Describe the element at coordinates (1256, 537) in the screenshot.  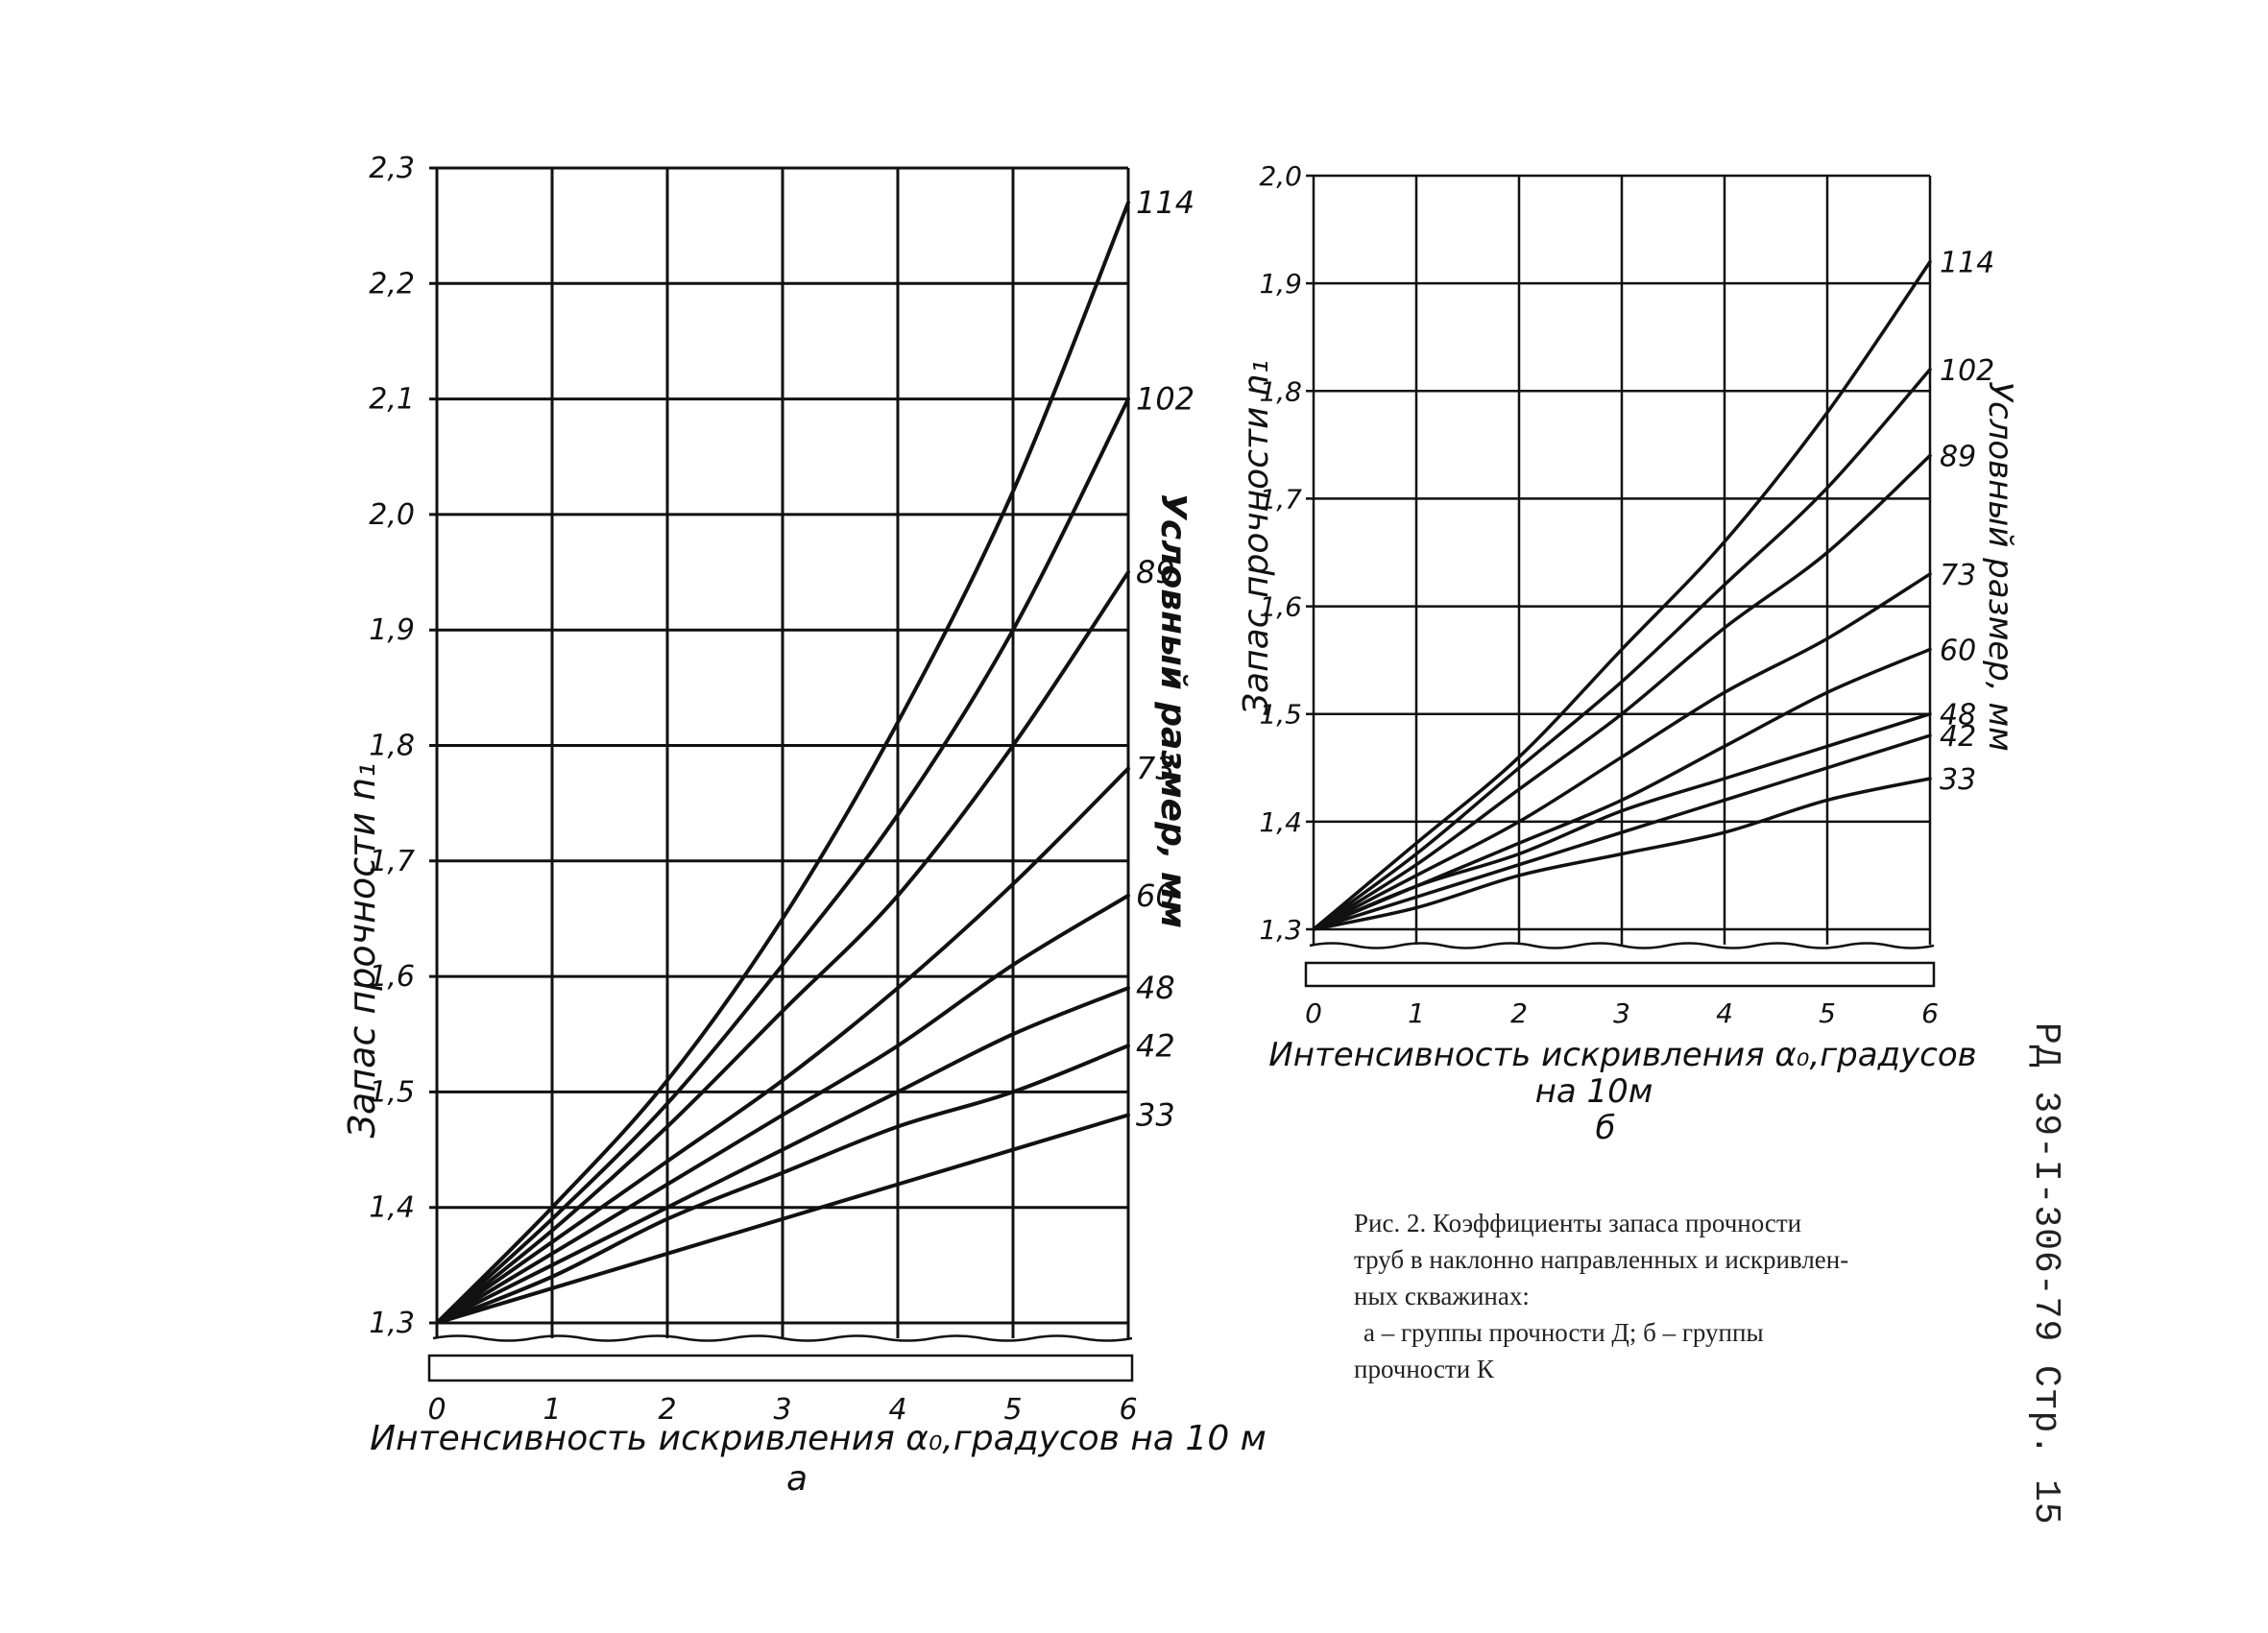
I see `chart-b-ylabel: Запас прочности n₁` at that location.